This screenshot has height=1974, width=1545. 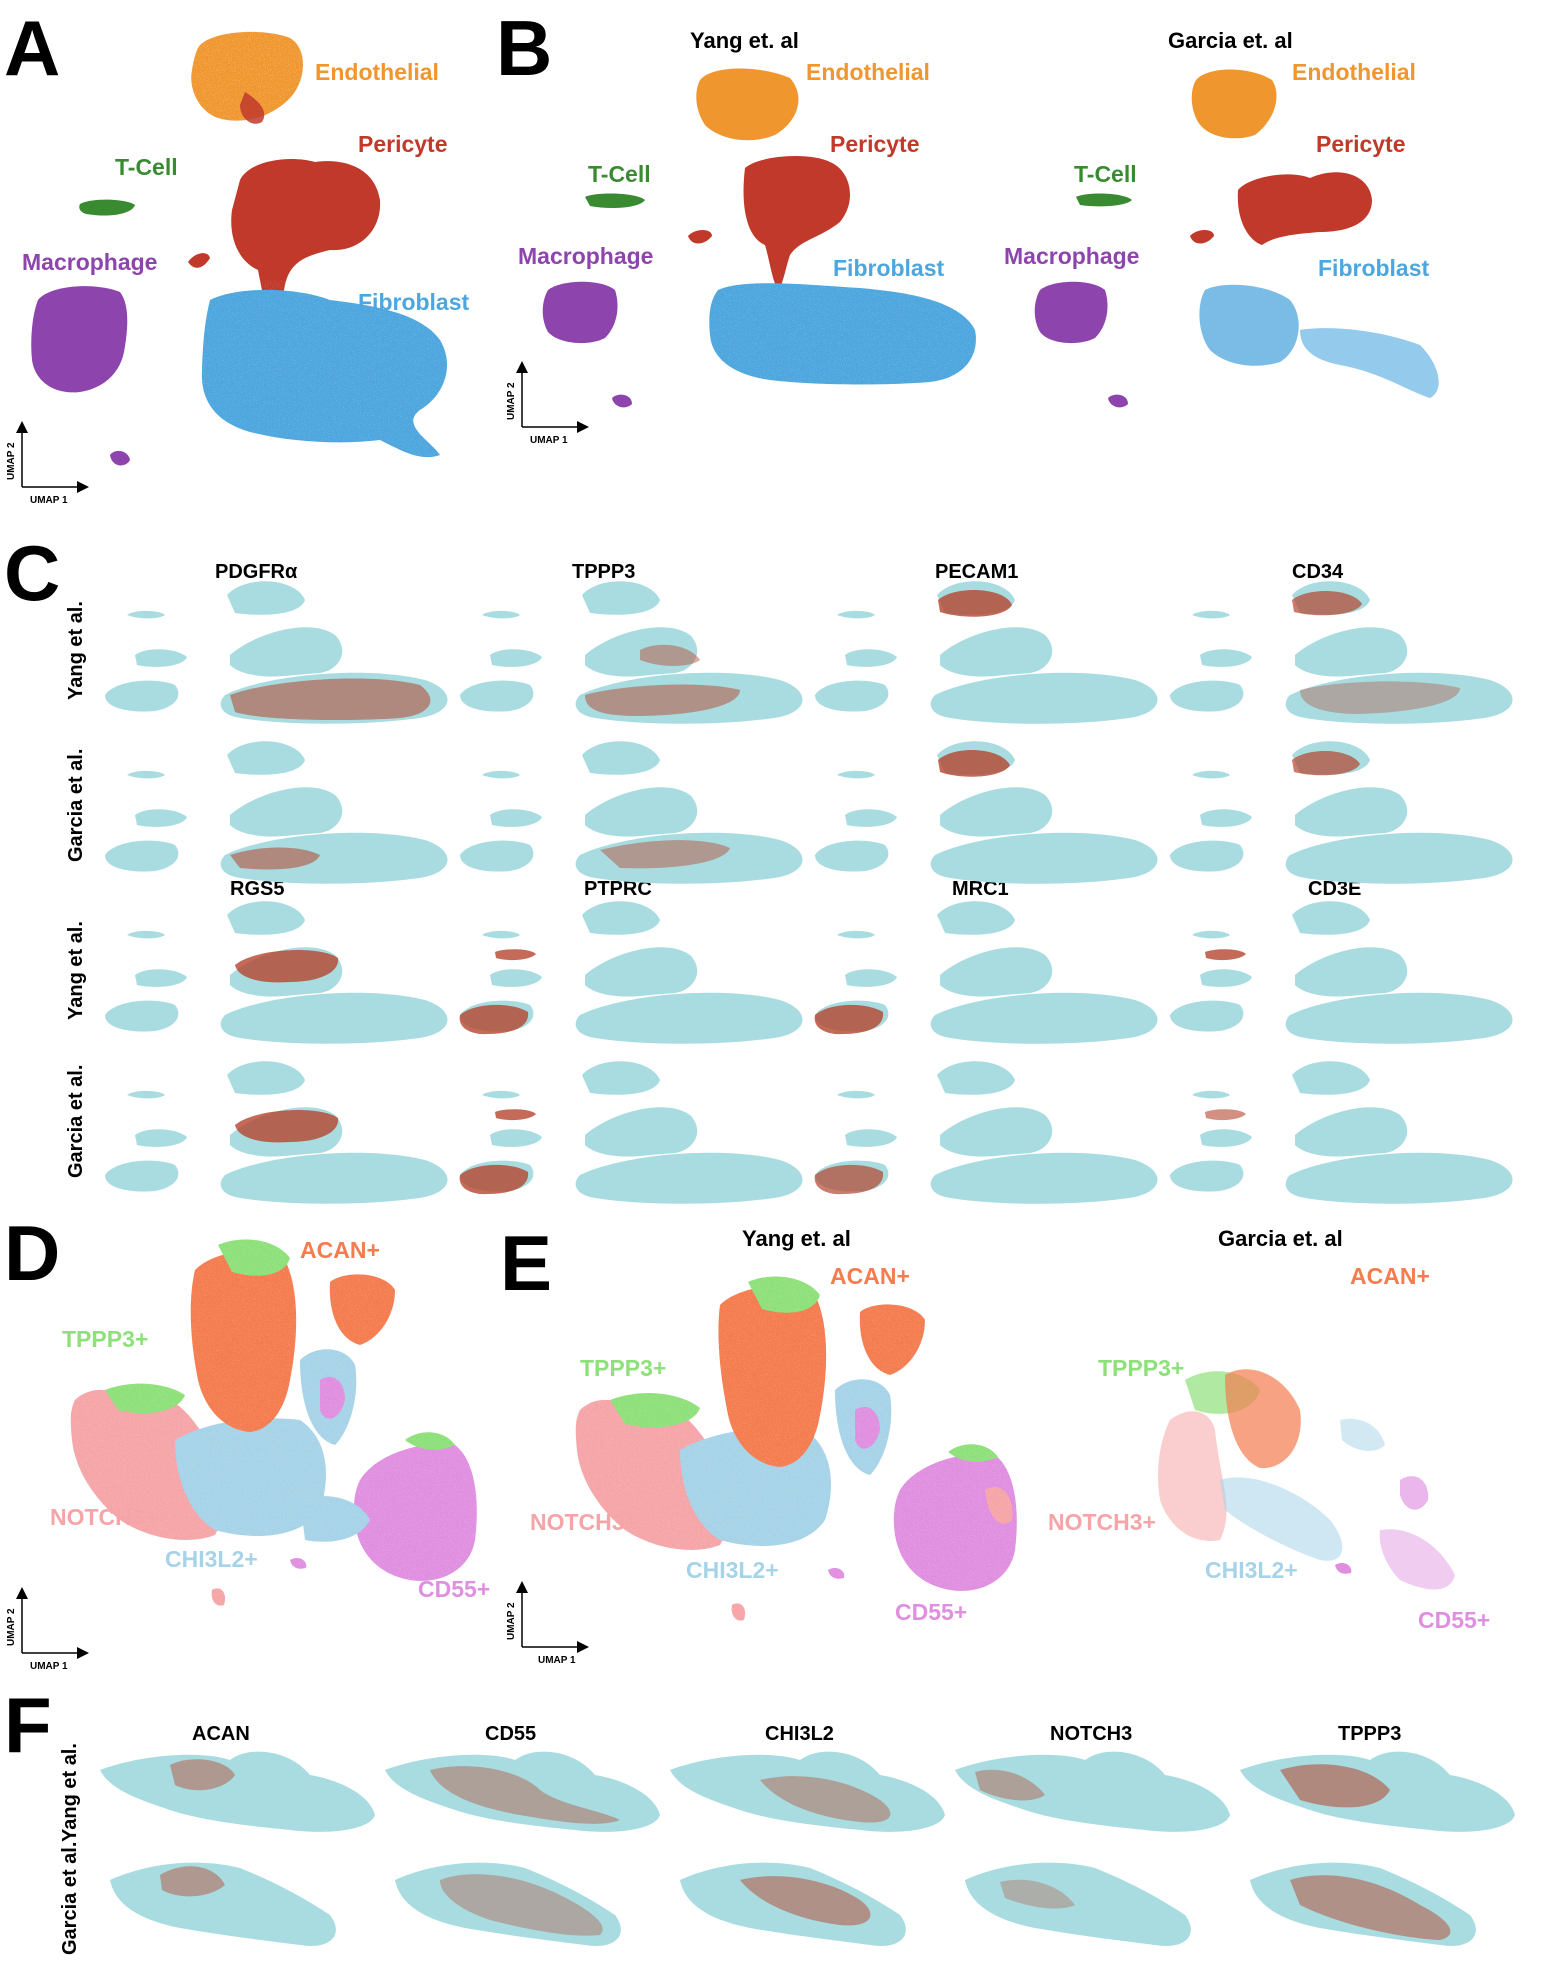 I want to click on label-e-cd55-yang: CD55+, so click(x=931, y=1612).